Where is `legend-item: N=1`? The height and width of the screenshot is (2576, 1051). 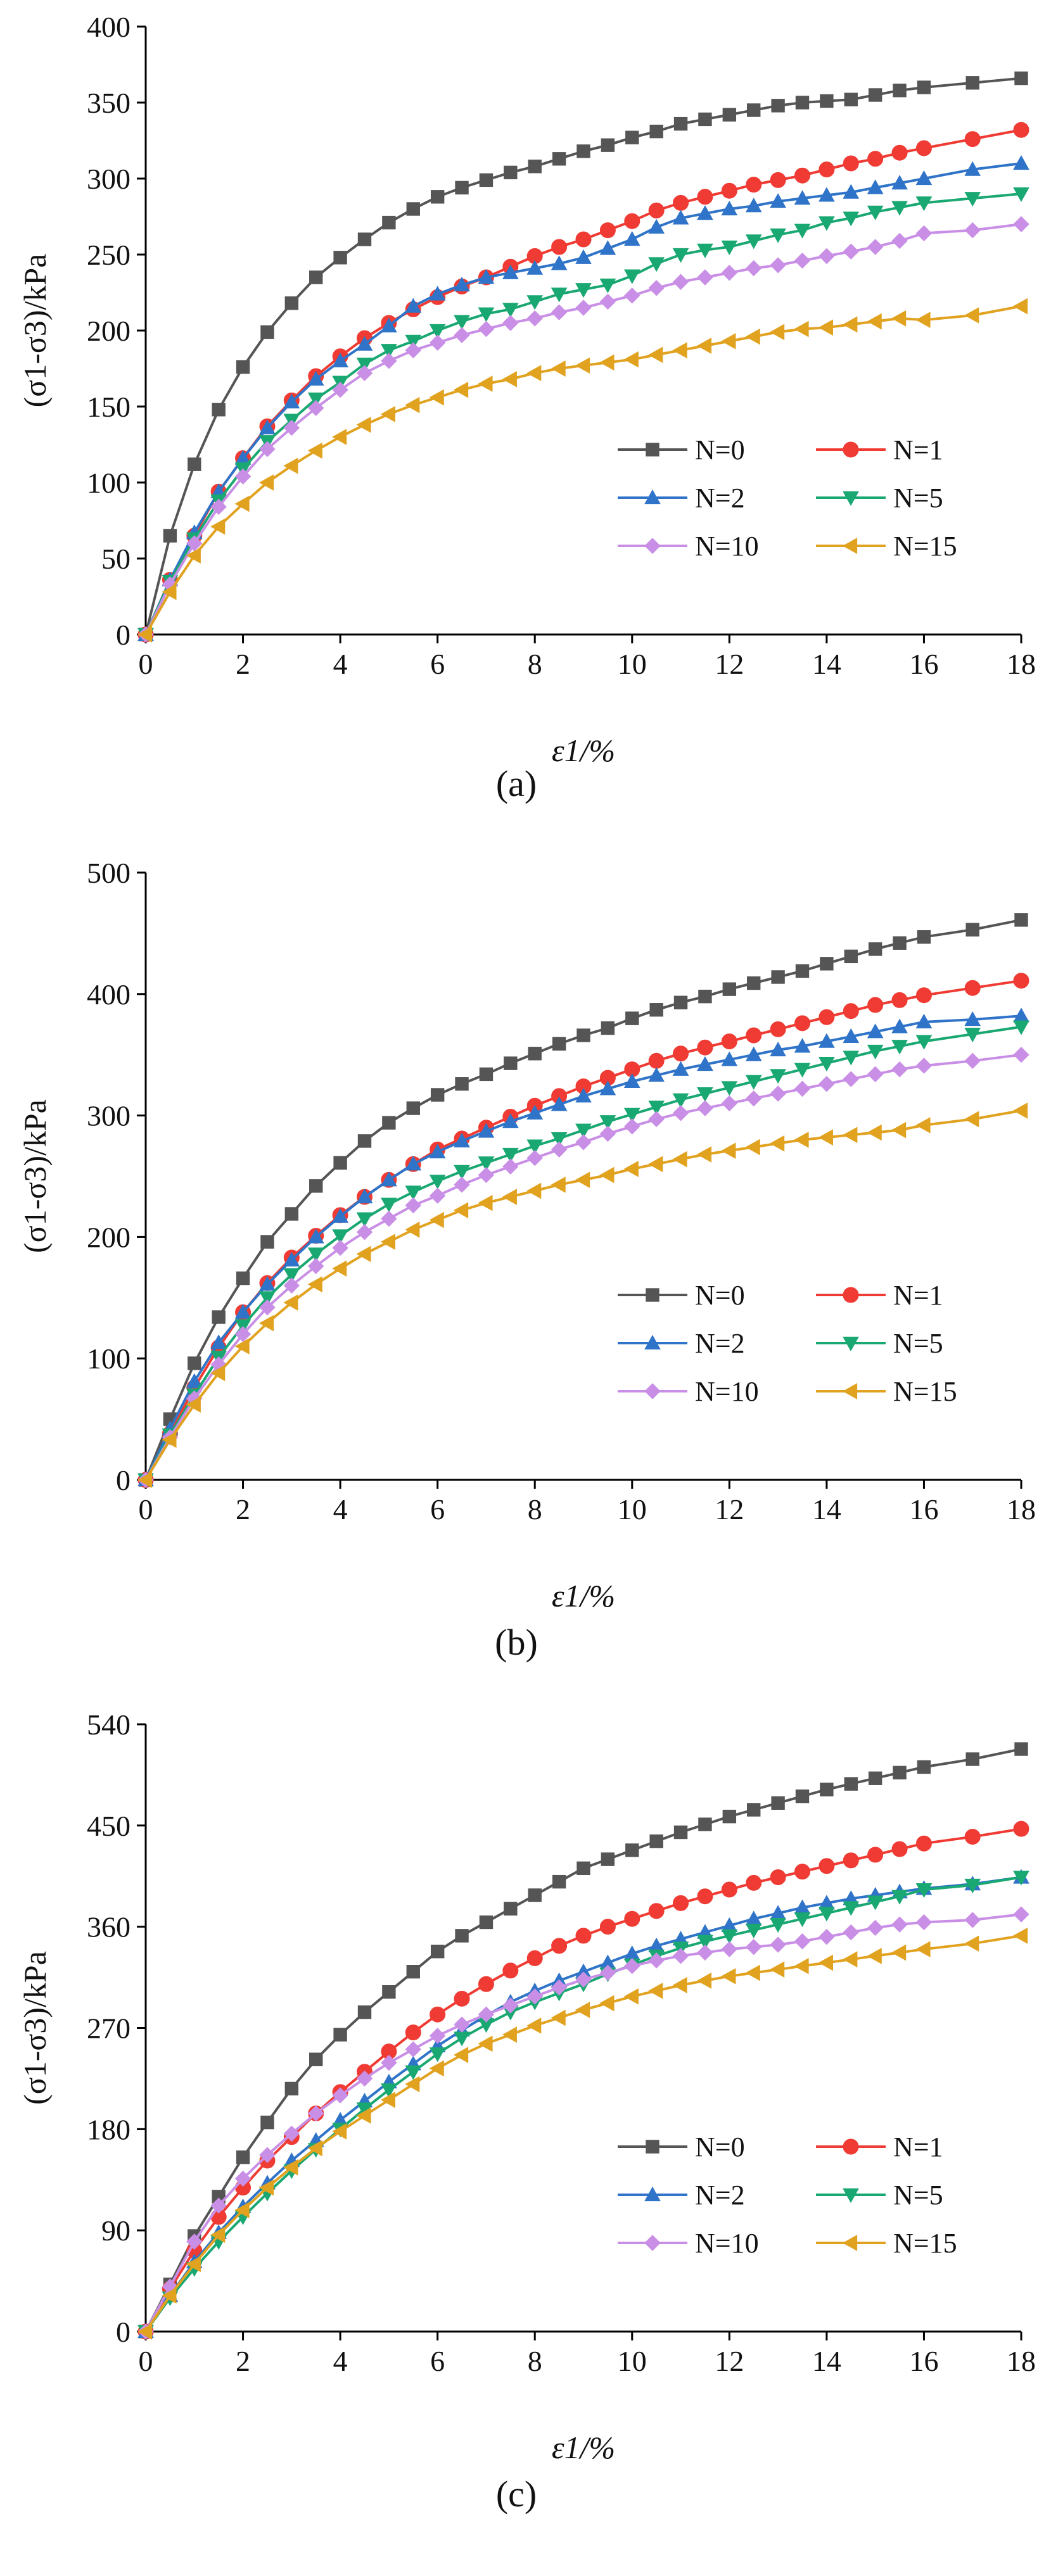 legend-item: N=1 is located at coordinates (879, 449).